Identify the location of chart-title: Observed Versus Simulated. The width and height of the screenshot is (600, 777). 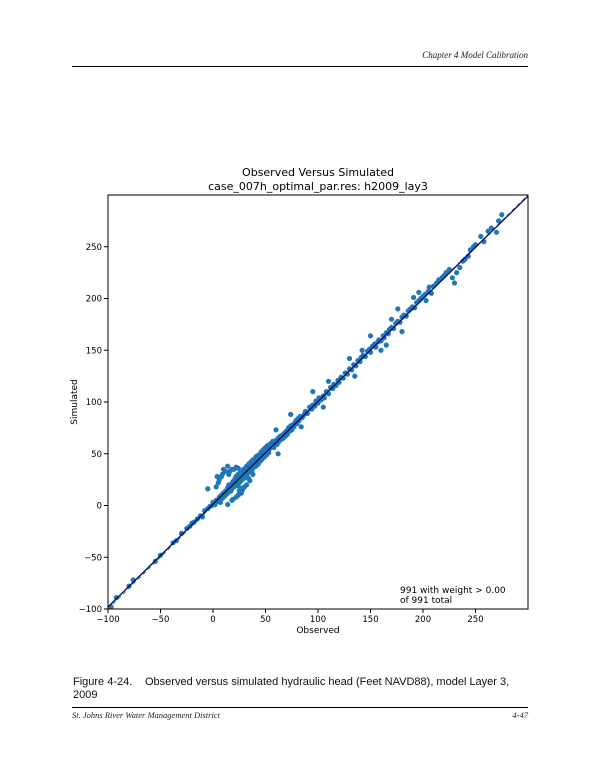
(318, 172).